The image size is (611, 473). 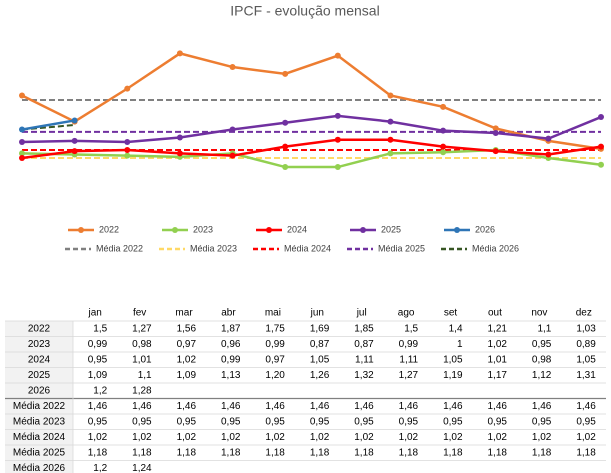 What do you see at coordinates (39, 437) in the screenshot?
I see `row-label: Média 2024` at bounding box center [39, 437].